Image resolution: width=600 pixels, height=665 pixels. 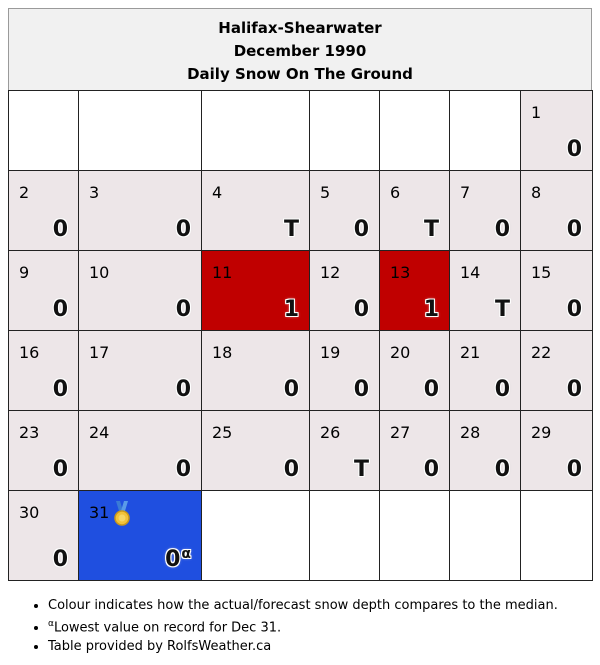 What do you see at coordinates (300, 535) in the screenshot?
I see `calendar-week-row: 30 0 31 0α` at bounding box center [300, 535].